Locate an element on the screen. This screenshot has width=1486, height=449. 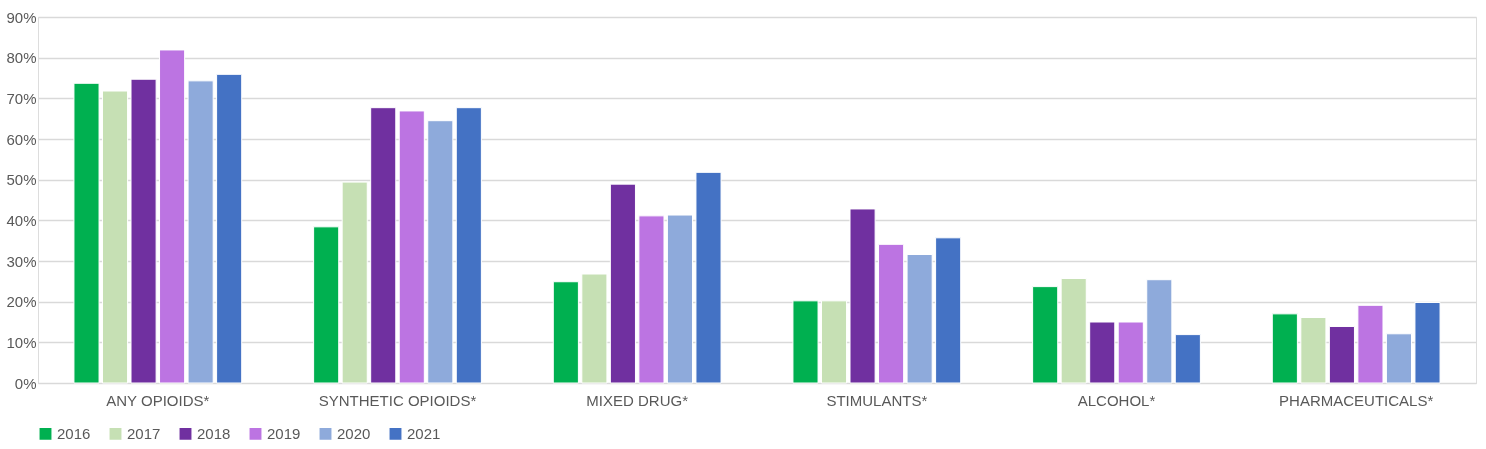
x-tick-label: SYNTHETIC OPIOIDS* is located at coordinates (397, 400).